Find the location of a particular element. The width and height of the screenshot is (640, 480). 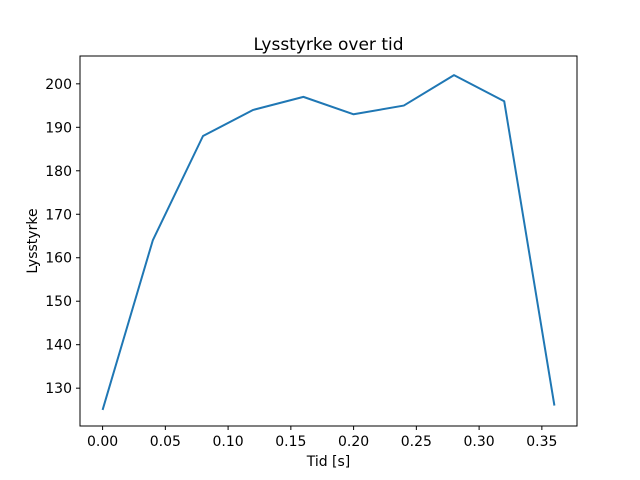

y-axis-title: Lysstyrke is located at coordinates (33, 240).